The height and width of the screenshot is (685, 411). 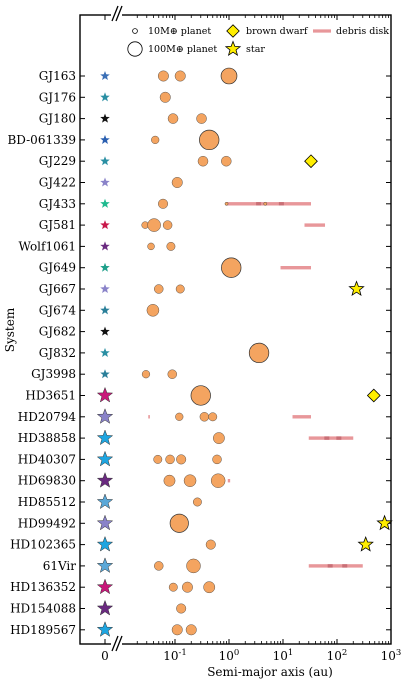 What do you see at coordinates (43, 587) in the screenshot?
I see `system-label: HD136352` at bounding box center [43, 587].